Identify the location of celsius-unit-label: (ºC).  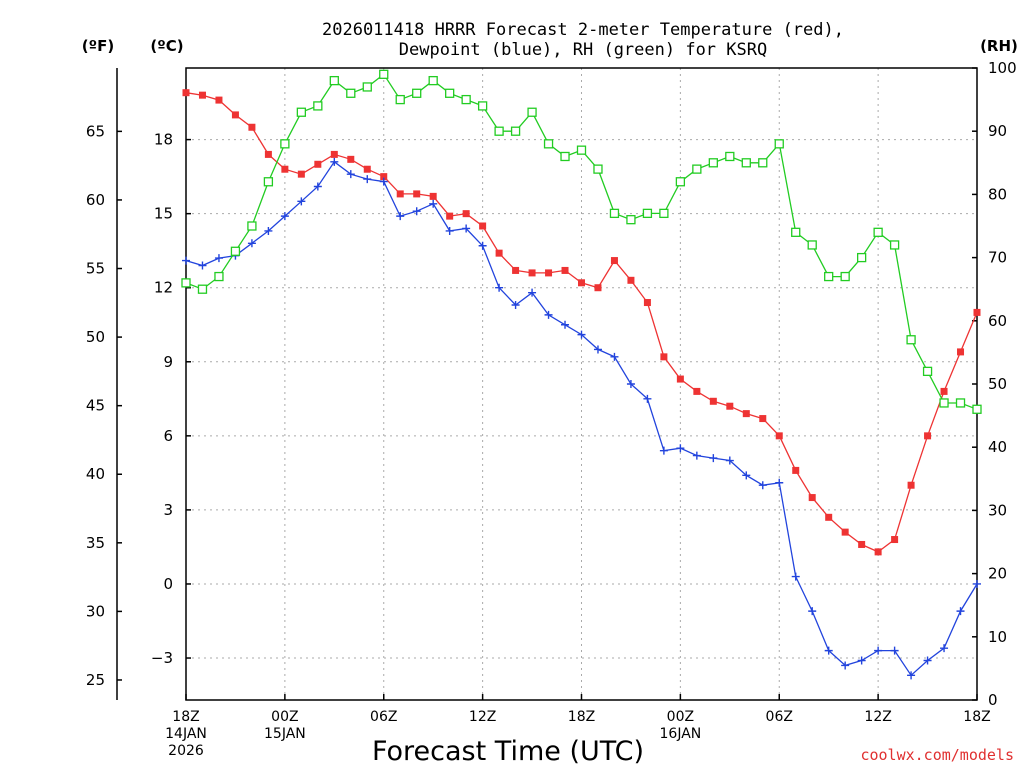
(166, 46).